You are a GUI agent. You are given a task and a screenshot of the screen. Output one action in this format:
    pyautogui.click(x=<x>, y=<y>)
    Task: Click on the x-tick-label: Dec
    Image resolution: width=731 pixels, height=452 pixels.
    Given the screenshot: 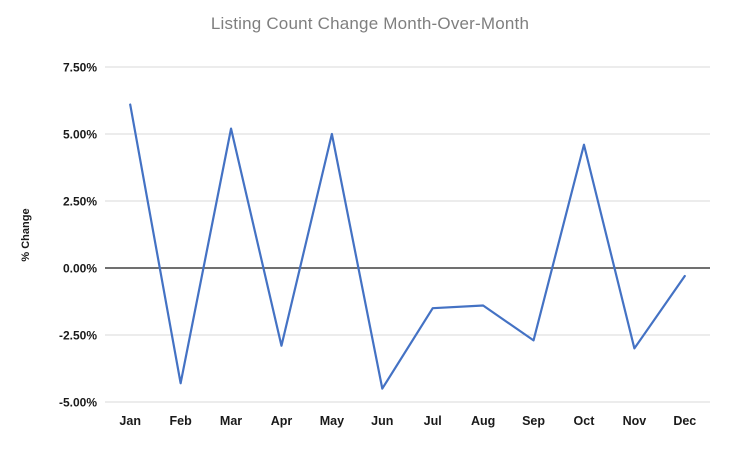 What is the action you would take?
    pyautogui.click(x=684, y=421)
    